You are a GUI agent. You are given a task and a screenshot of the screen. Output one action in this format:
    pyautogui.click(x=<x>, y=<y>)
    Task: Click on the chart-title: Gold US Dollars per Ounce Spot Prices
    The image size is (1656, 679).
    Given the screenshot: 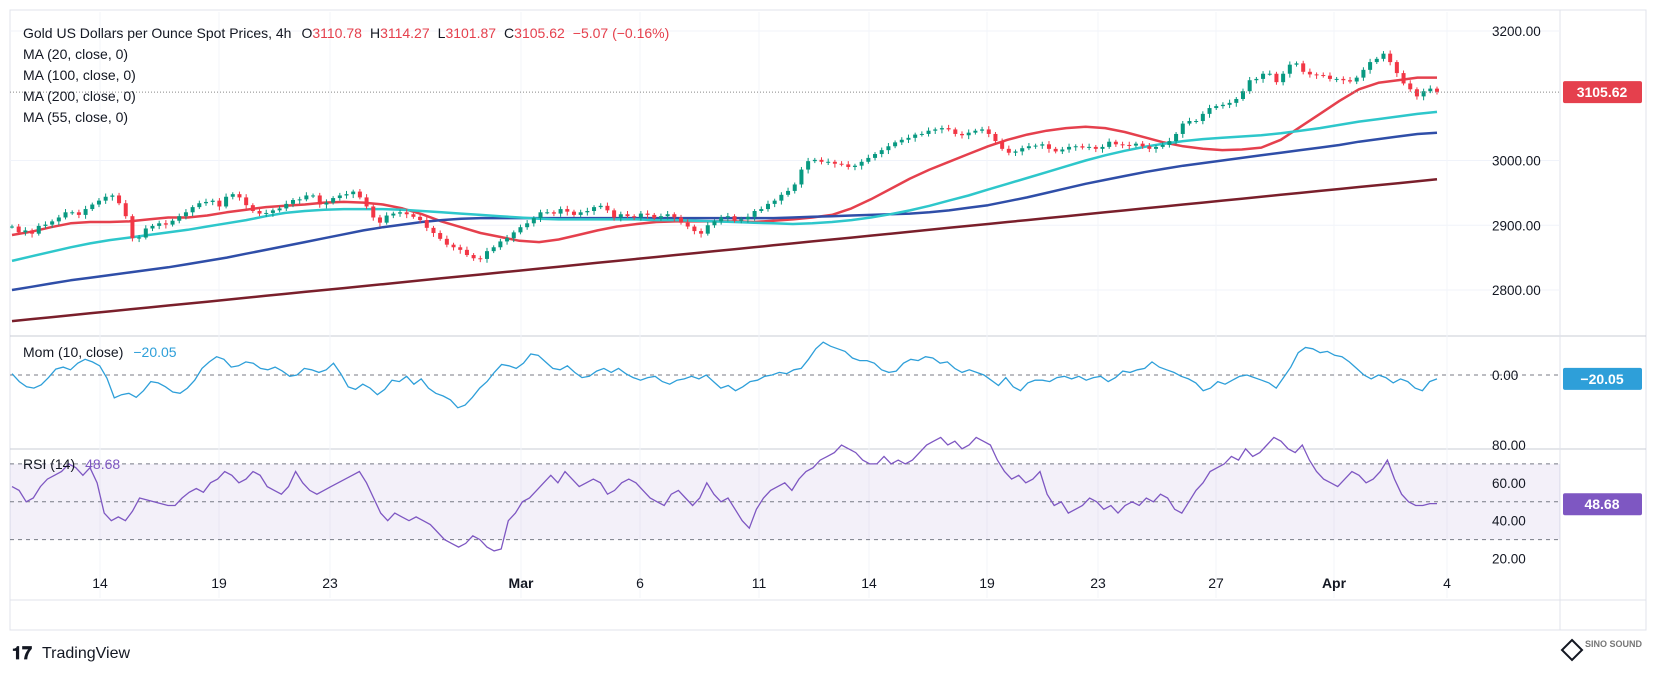 What is the action you would take?
    pyautogui.click(x=145, y=33)
    